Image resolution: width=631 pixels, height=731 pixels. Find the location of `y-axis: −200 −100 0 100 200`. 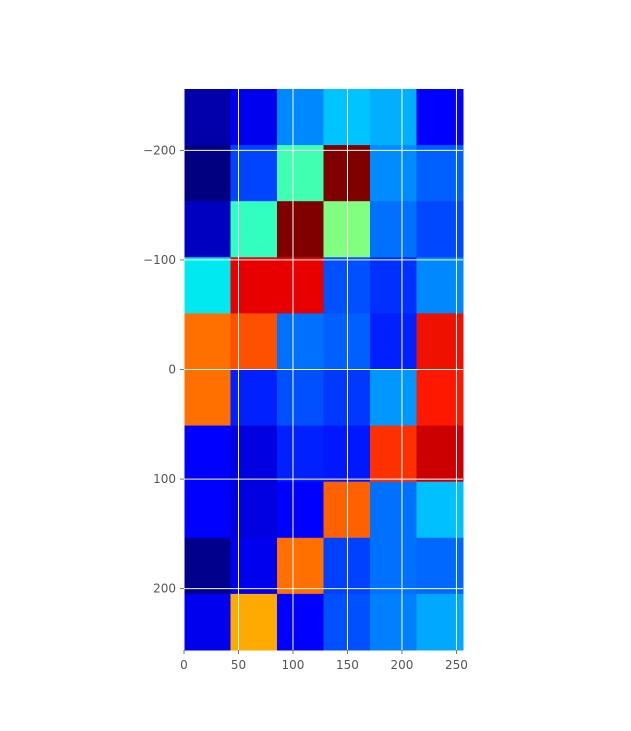

y-axis: −200 −100 0 100 200 is located at coordinates (163, 369).